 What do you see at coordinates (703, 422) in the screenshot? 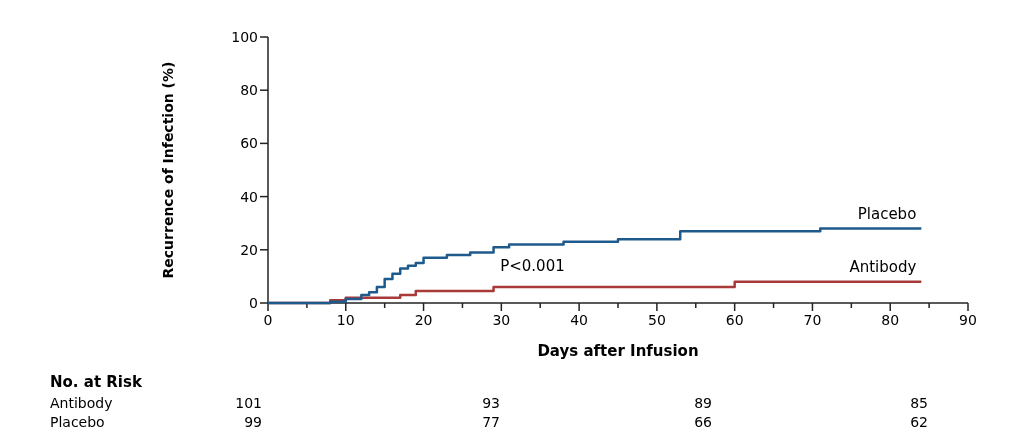
I see `text: 66` at bounding box center [703, 422].